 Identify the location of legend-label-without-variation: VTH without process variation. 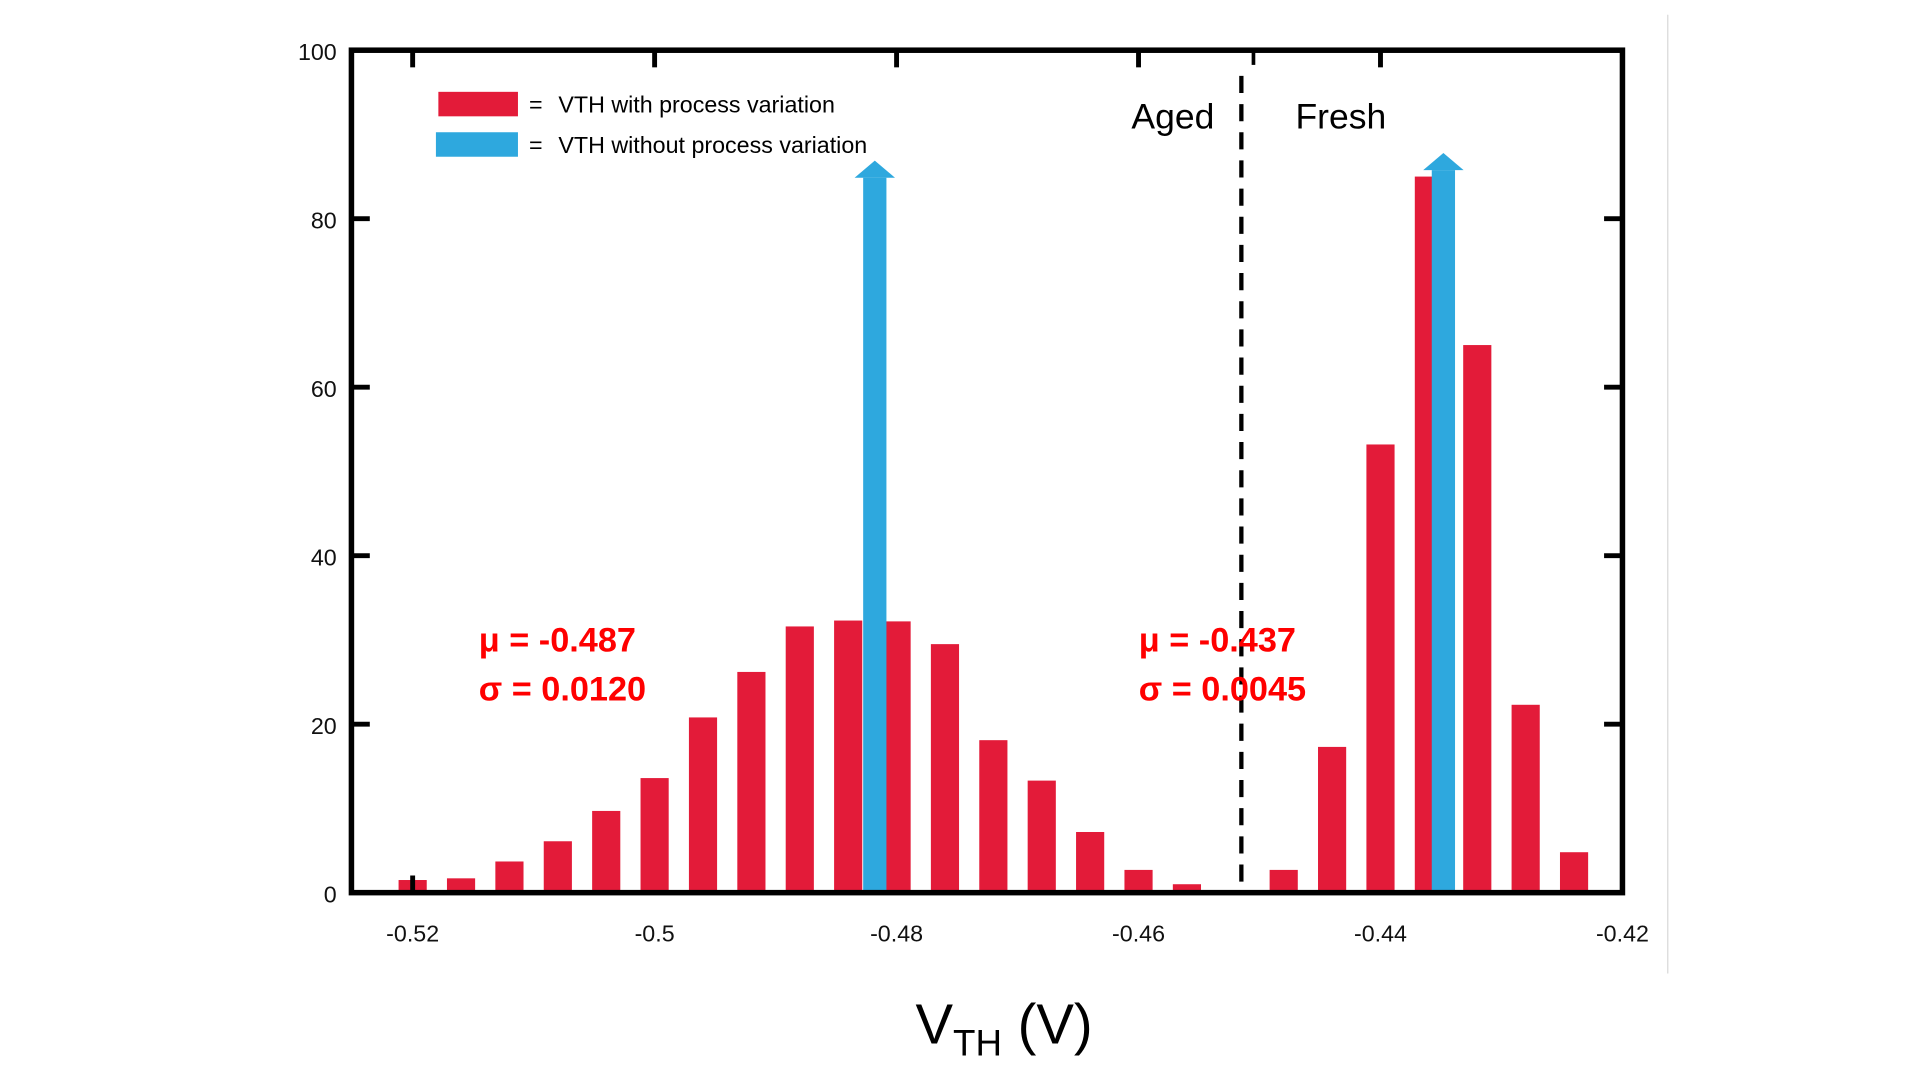
(712, 145).